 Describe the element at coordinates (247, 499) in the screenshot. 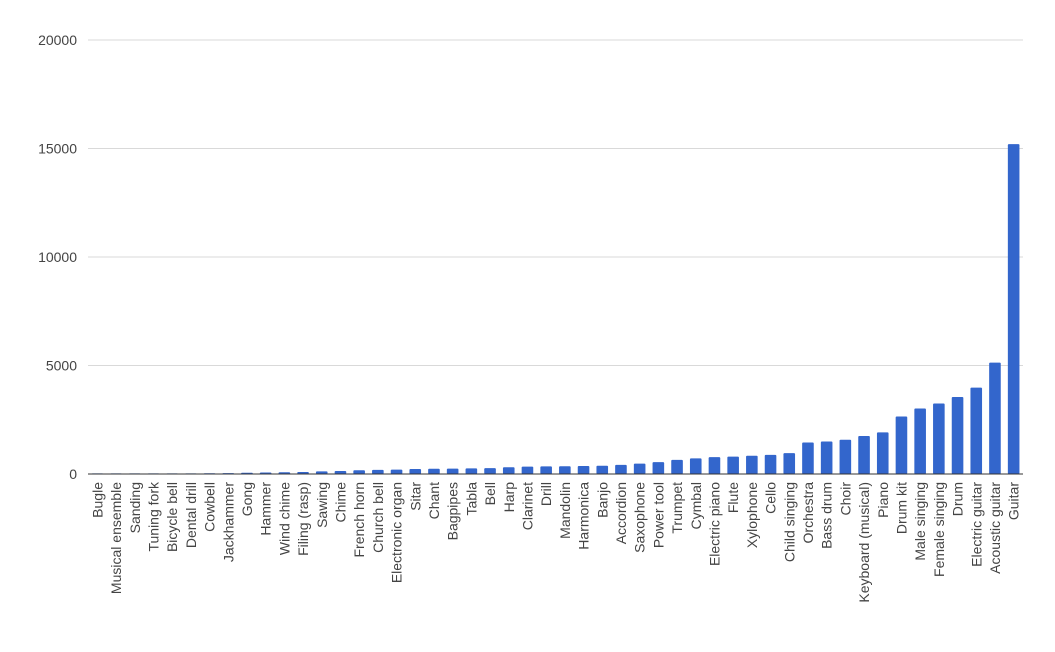

I see `x-category-label: Gong` at that location.